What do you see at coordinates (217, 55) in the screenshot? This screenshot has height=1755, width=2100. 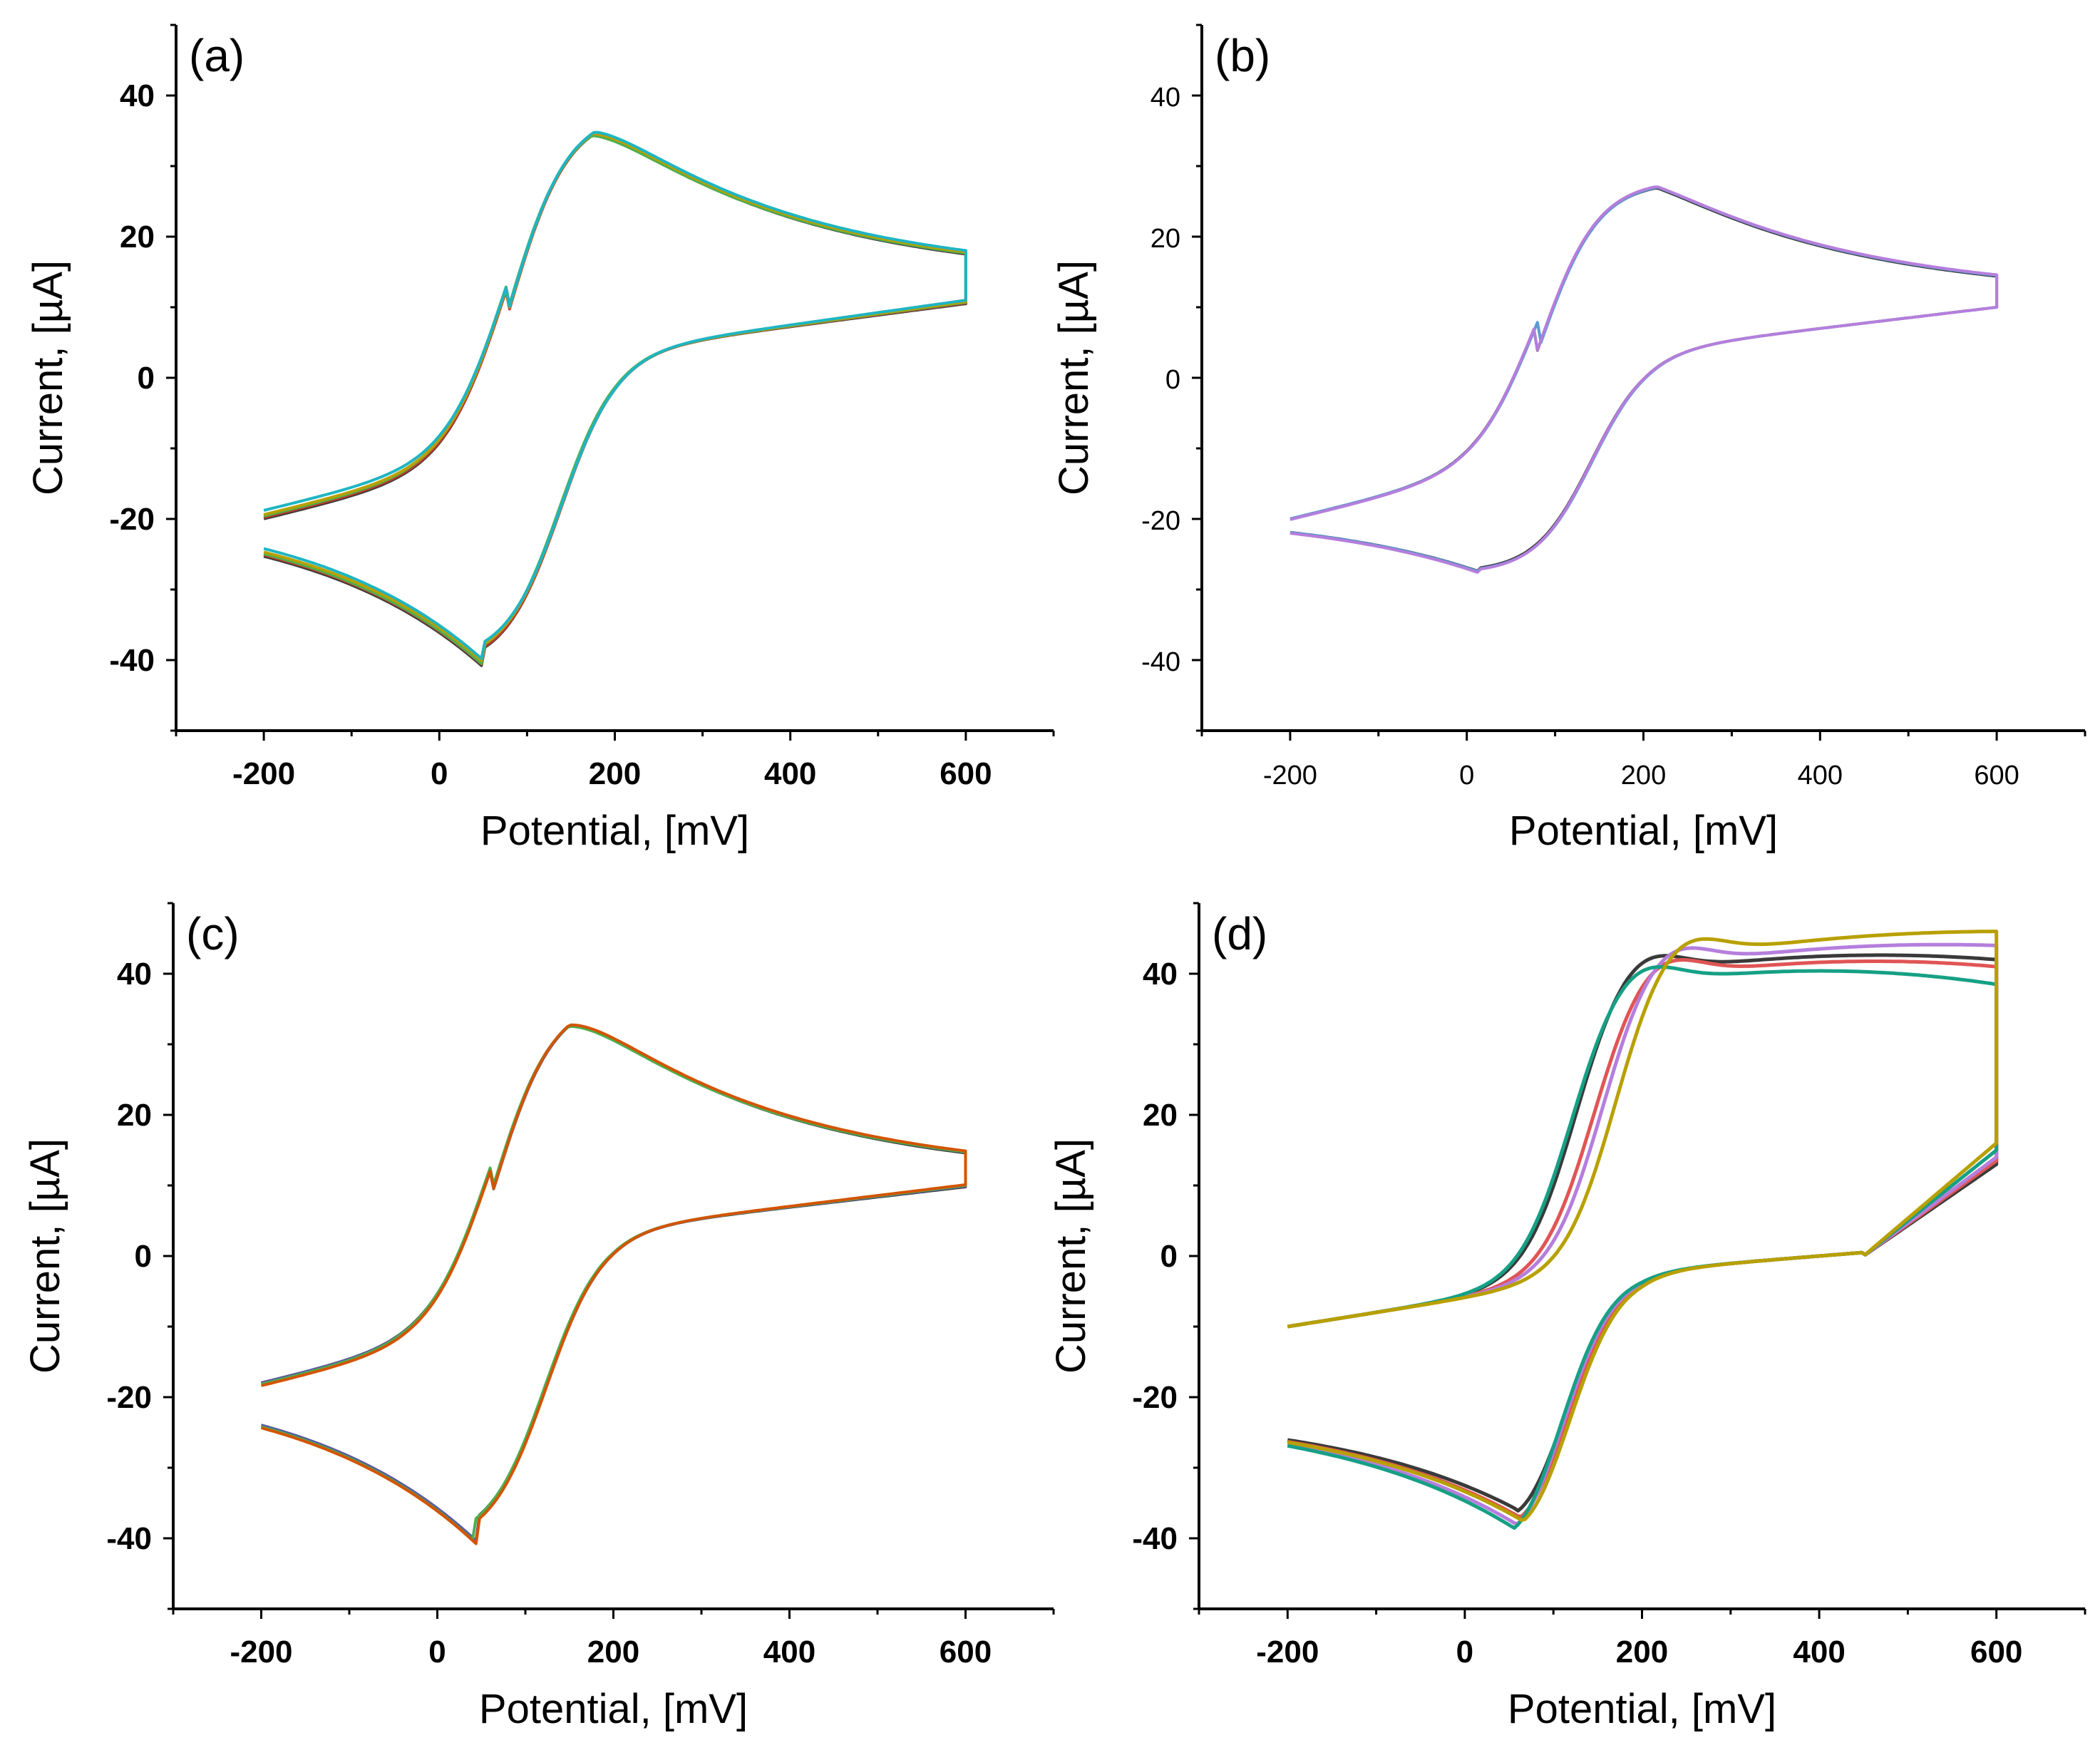 I see `panel-label: (a)` at bounding box center [217, 55].